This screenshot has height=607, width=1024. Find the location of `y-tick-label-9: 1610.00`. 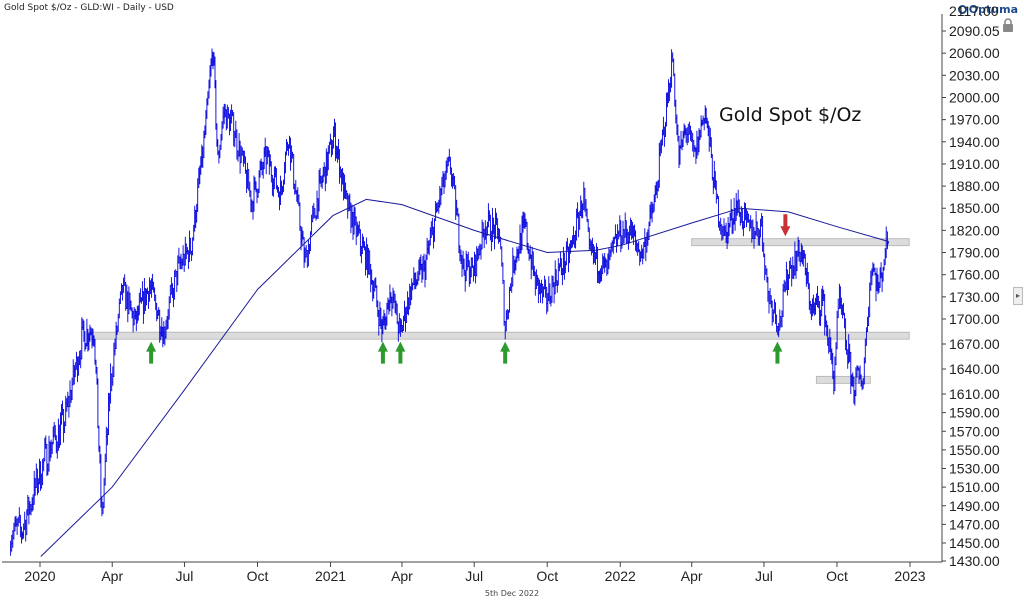

y-tick-label-9: 1610.00 is located at coordinates (974, 394).